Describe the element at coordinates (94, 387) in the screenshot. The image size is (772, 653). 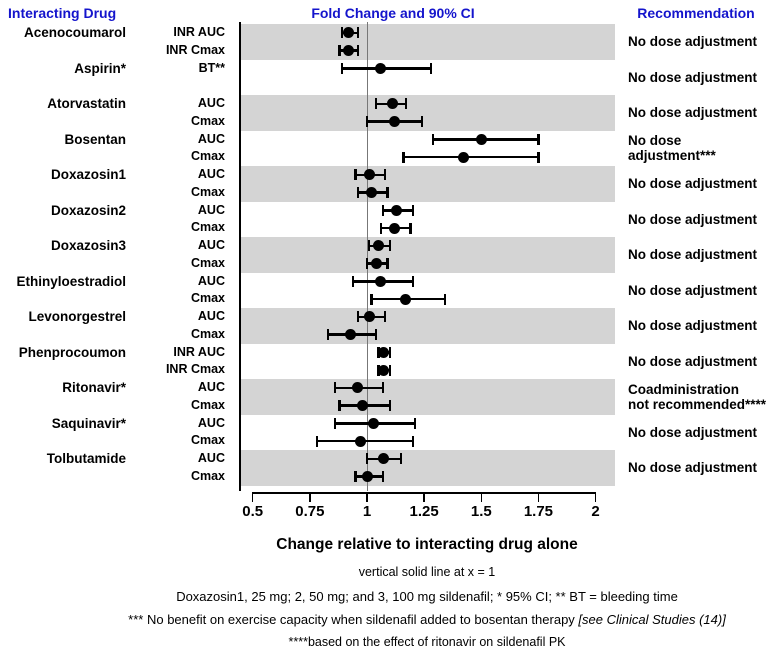
I see `drug-label: Ritonavir*` at that location.